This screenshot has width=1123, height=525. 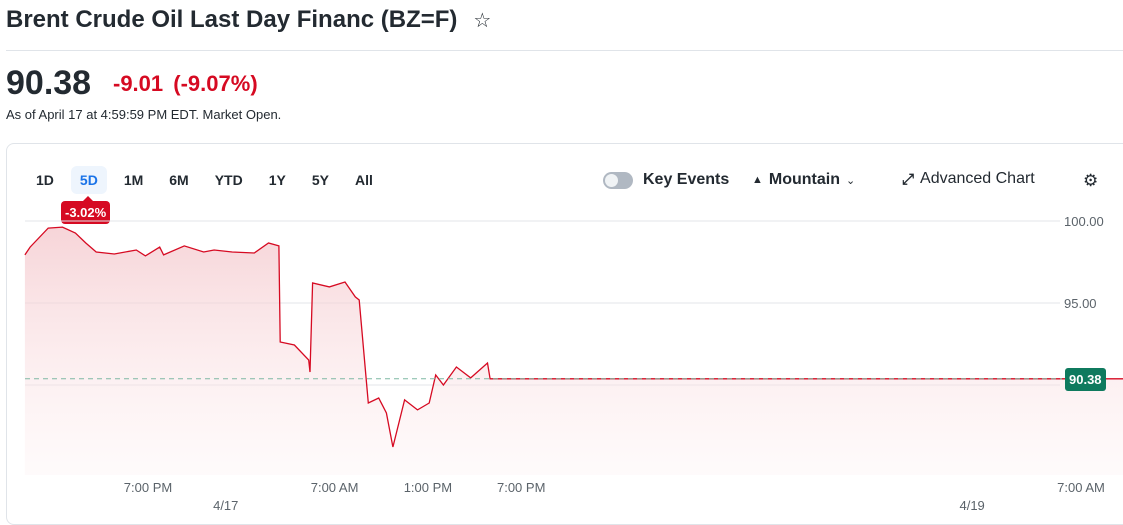 What do you see at coordinates (215, 83) in the screenshot?
I see `change-percent: (-9.07%)` at bounding box center [215, 83].